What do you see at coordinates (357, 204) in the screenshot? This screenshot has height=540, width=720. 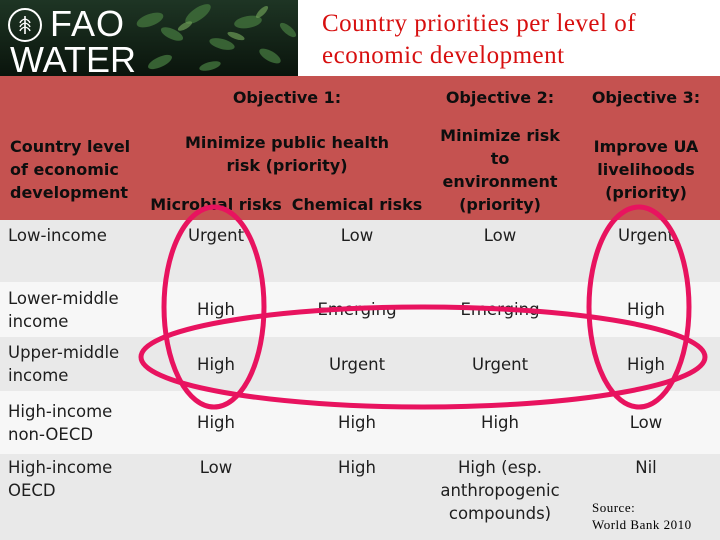 I see `sub-header-chemical: Chemical risks` at bounding box center [357, 204].